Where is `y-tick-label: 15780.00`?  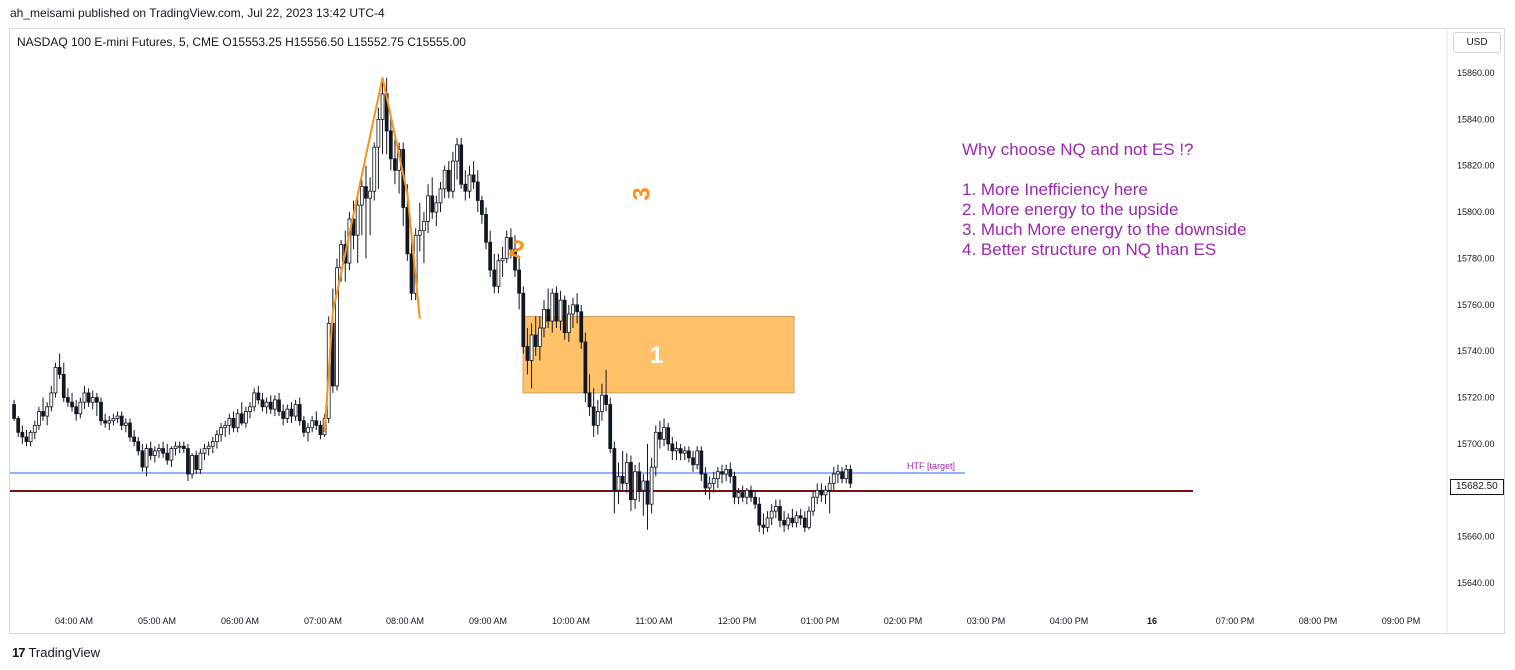 y-tick-label: 15780.00 is located at coordinates (1476, 258).